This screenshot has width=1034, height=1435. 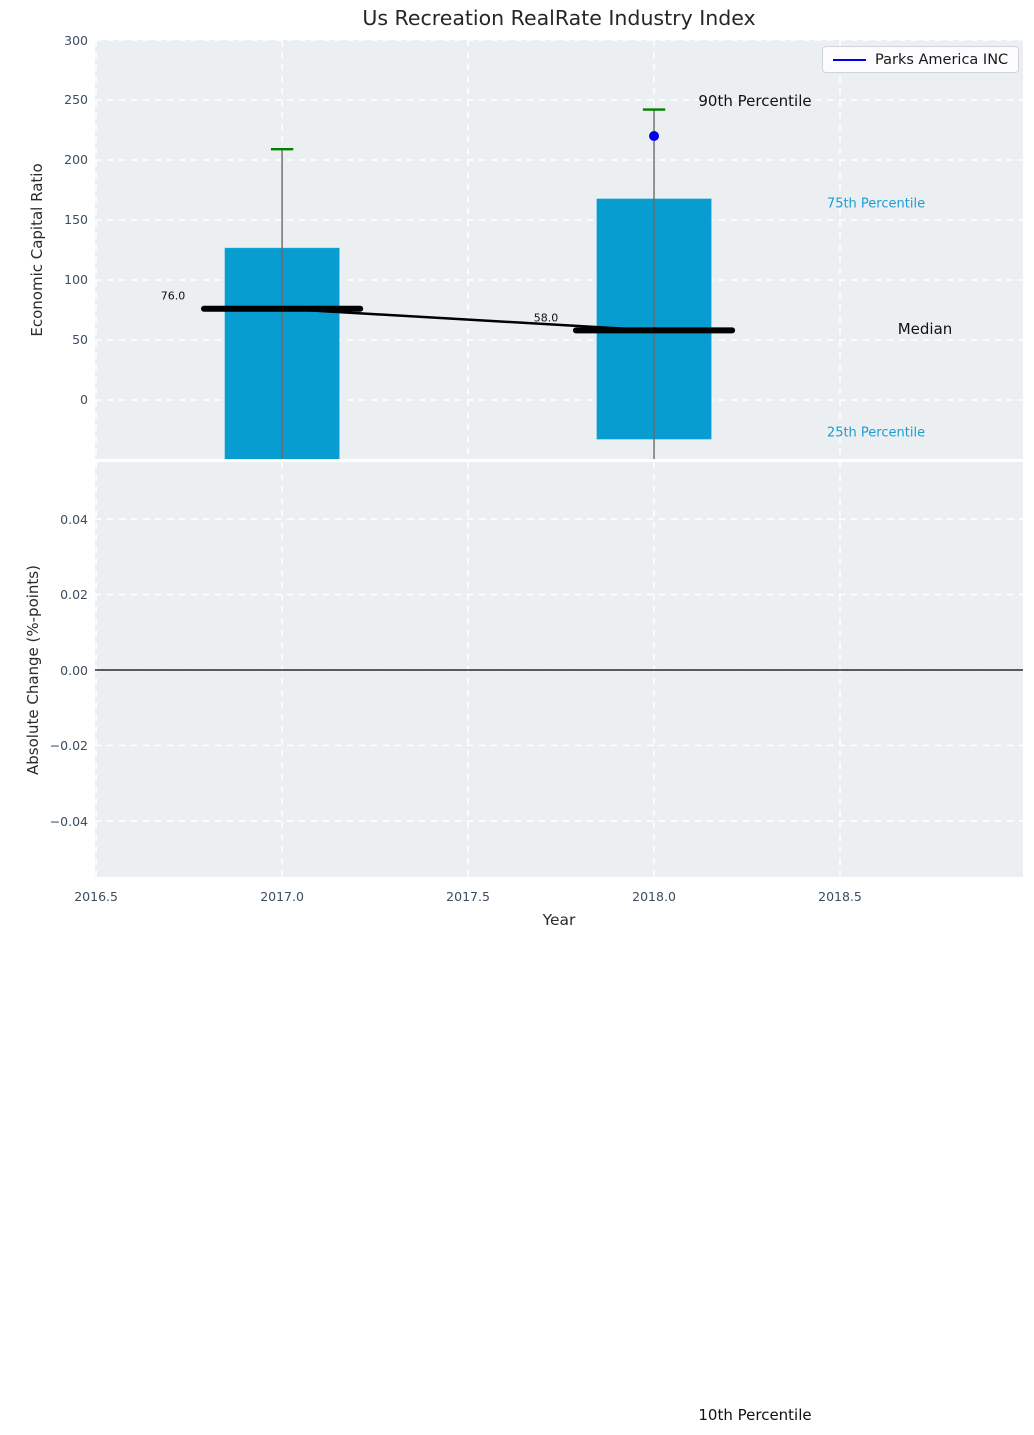 I want to click on x-tick-label: 2017.5, so click(x=468, y=896).